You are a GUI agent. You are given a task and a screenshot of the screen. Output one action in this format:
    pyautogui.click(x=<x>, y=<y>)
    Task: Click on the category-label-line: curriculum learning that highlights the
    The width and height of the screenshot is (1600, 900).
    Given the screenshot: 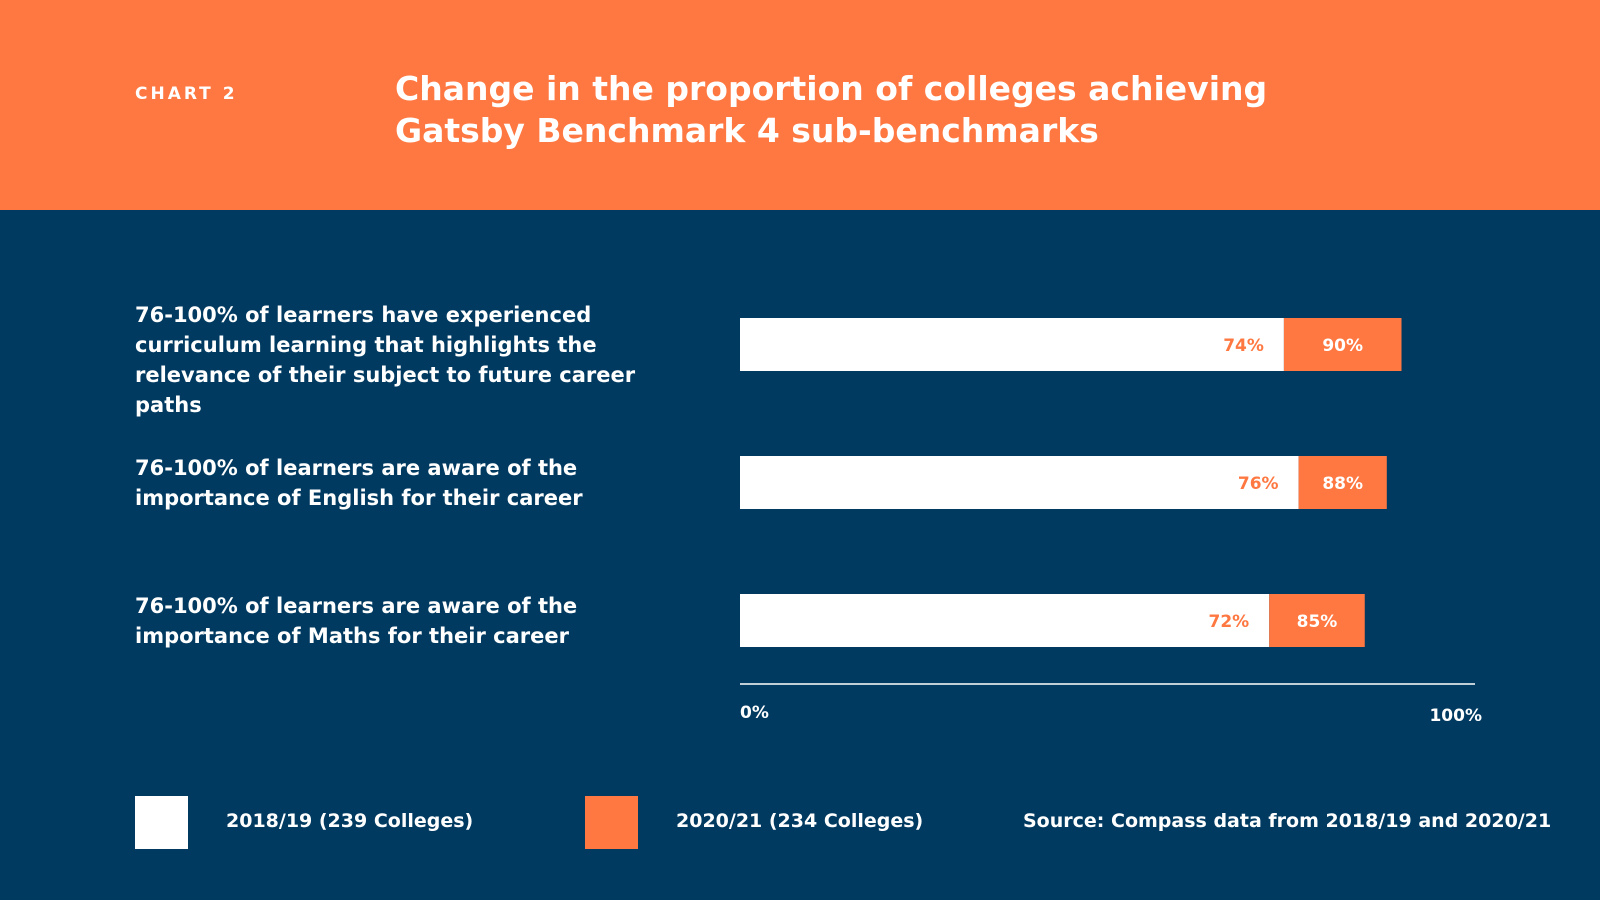 What is the action you would take?
    pyautogui.click(x=366, y=344)
    